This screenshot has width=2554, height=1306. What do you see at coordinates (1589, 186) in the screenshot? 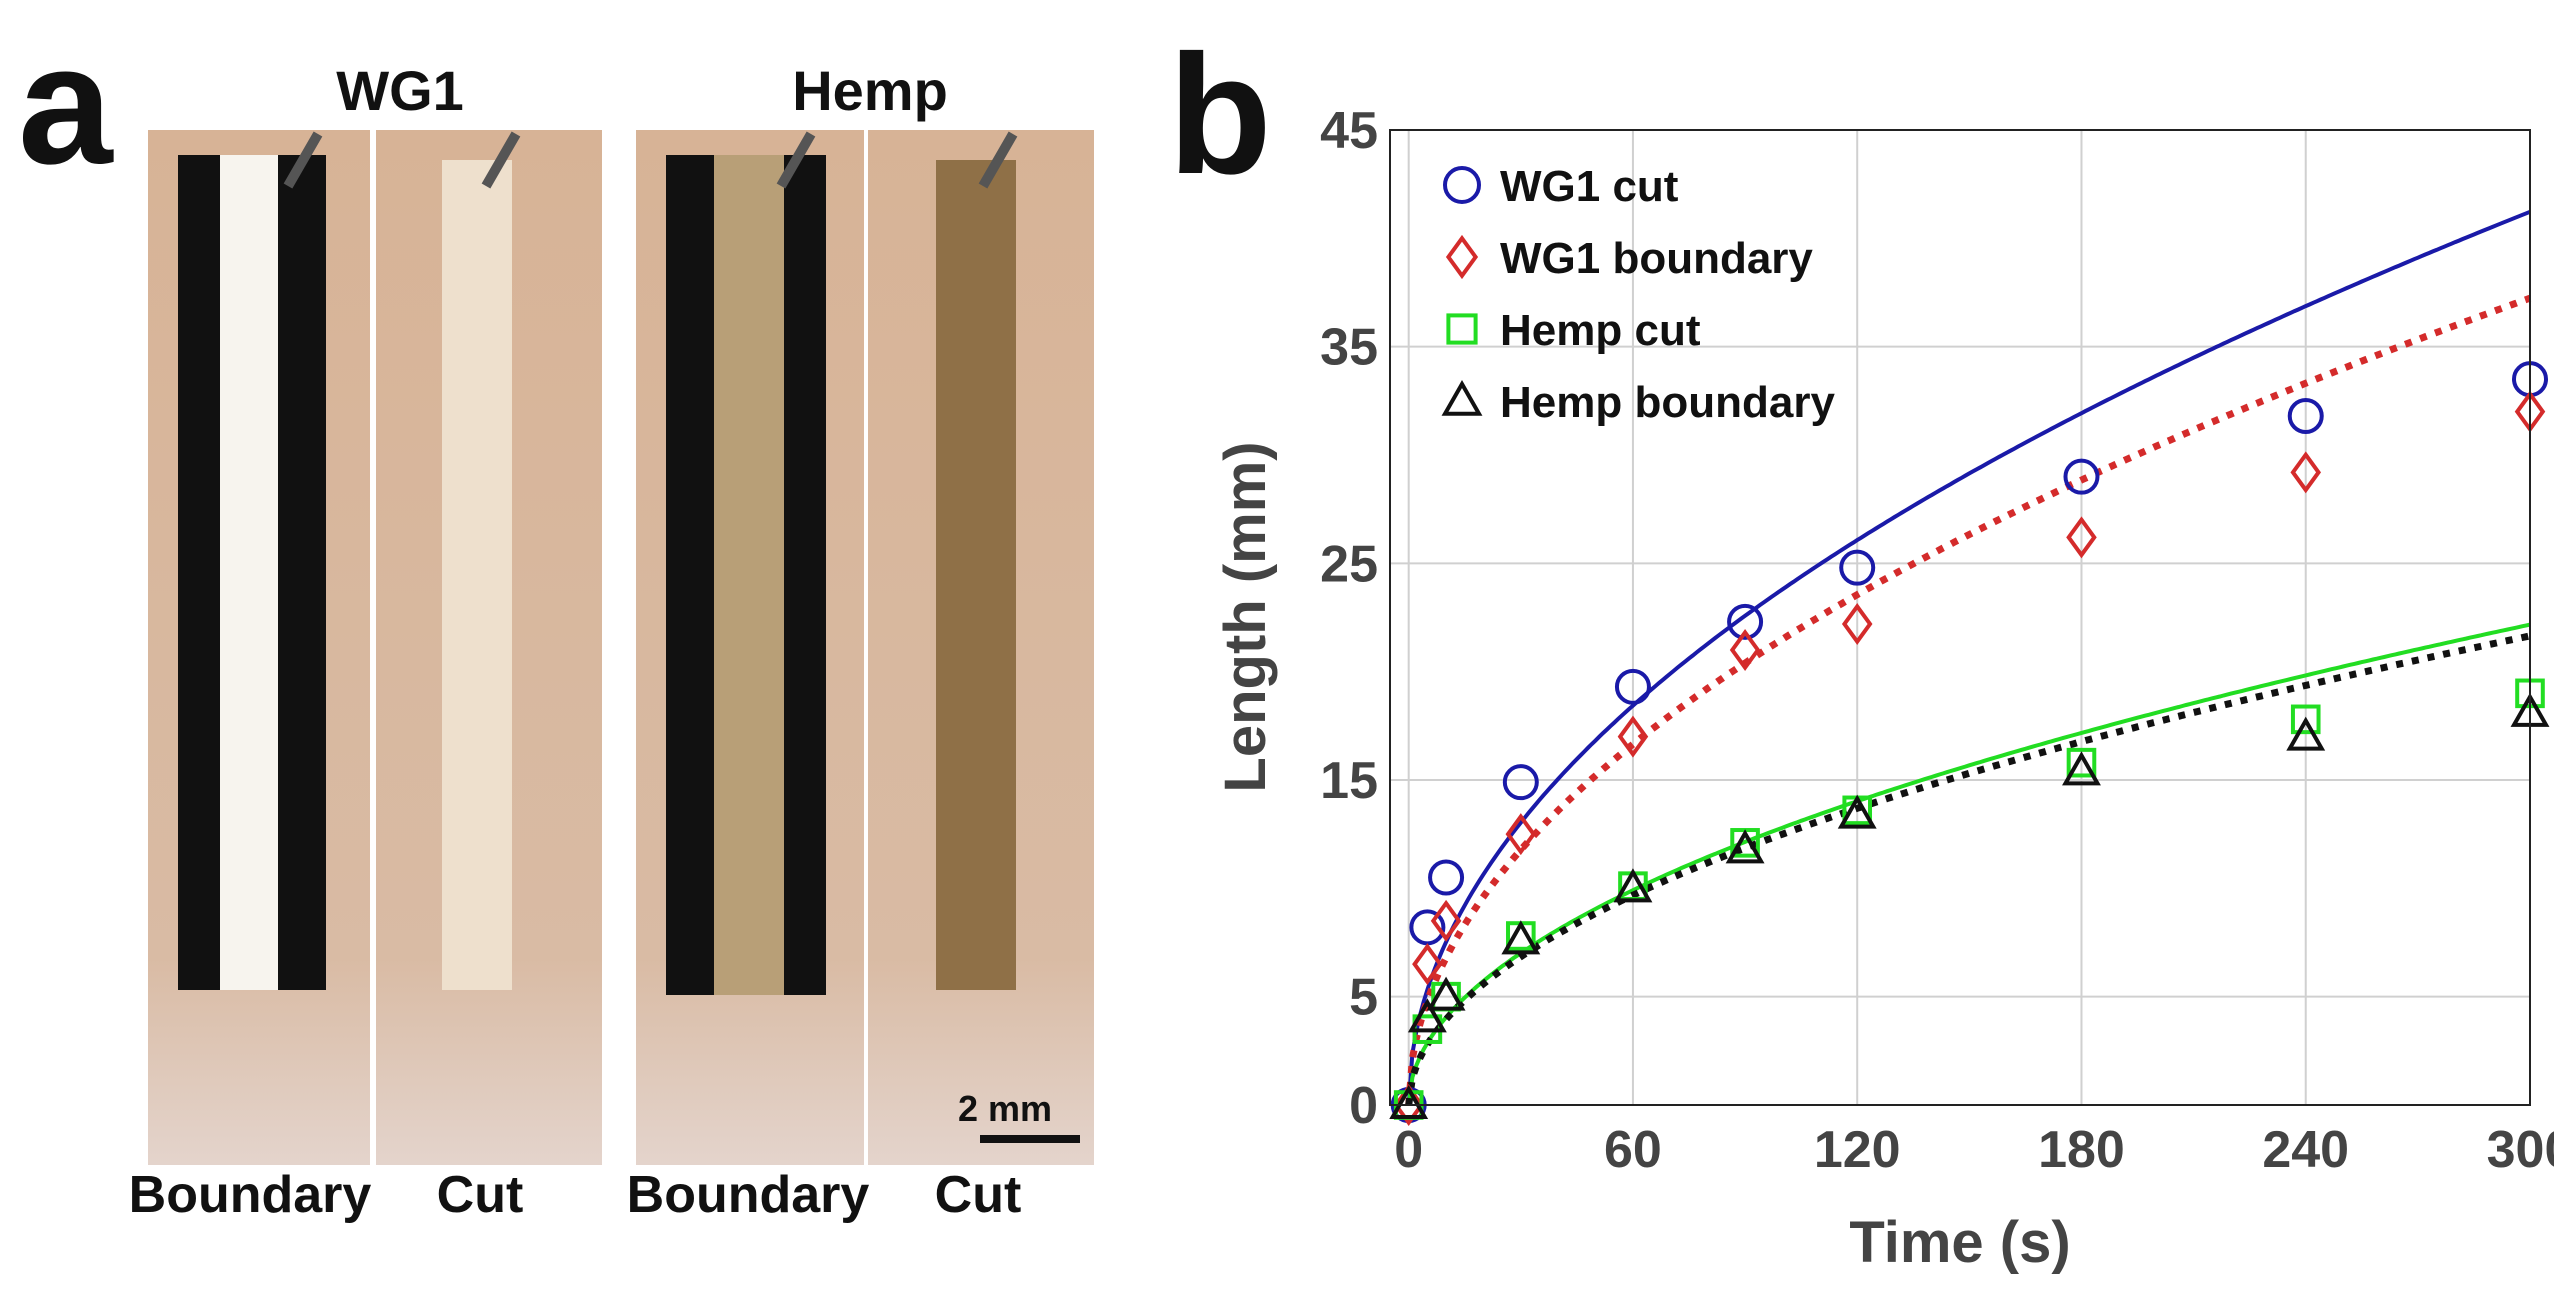
I see `legend-entry-label: WG1 cut` at bounding box center [1589, 186].